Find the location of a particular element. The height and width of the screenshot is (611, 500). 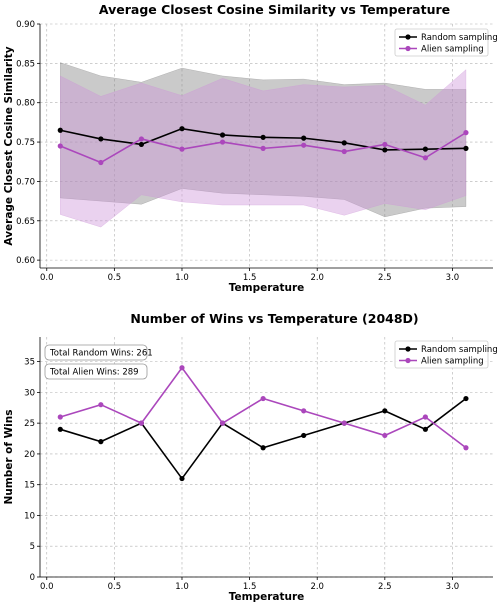

chart2-legend-label-1: Alien sampling is located at coordinates (452, 362).